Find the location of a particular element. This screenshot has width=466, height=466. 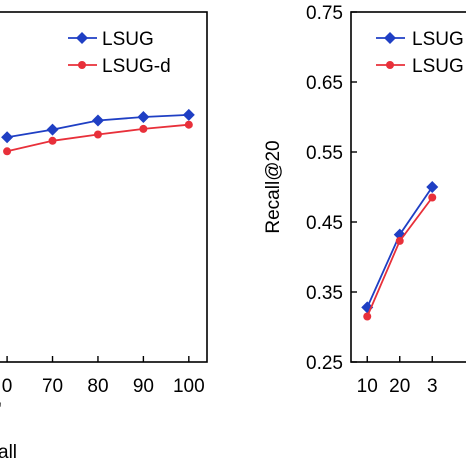

left-x-tick-label: 70 is located at coordinates (52, 386).